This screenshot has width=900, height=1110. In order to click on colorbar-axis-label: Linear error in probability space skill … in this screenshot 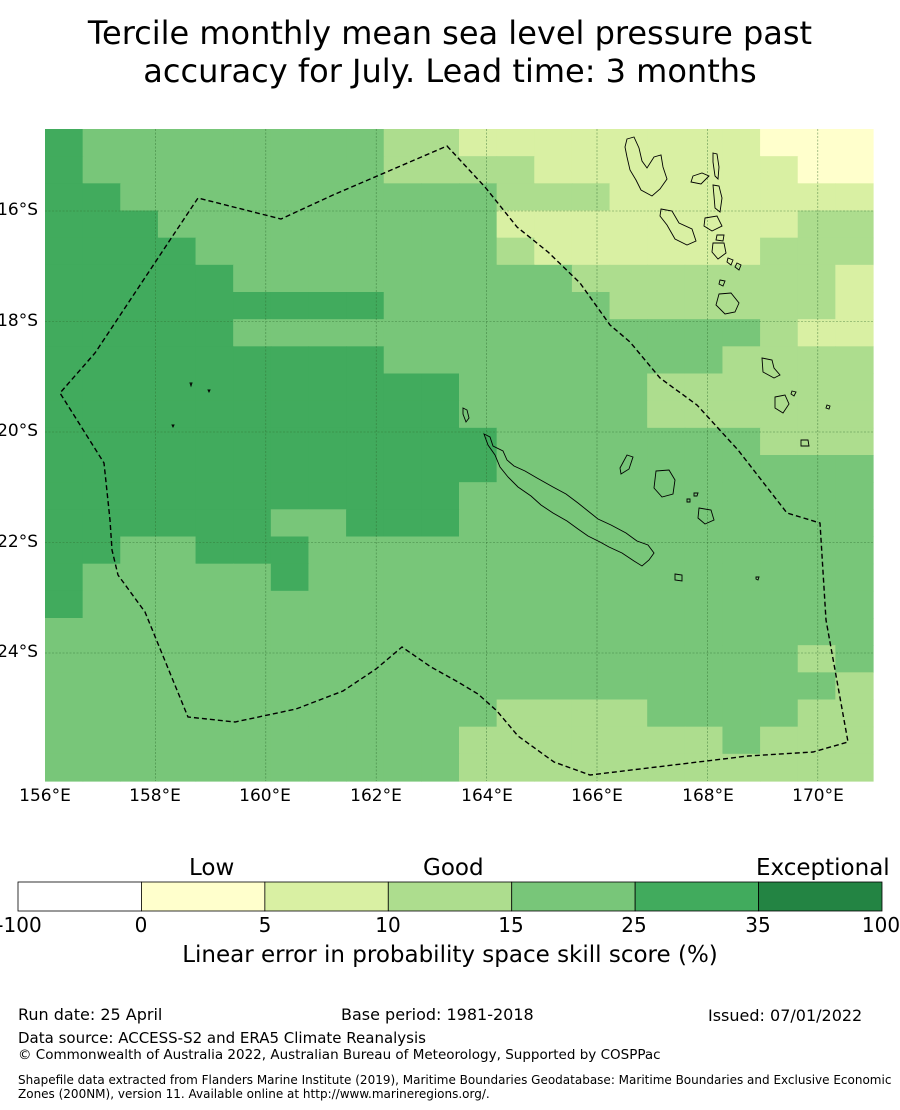, I will do `click(450, 955)`.